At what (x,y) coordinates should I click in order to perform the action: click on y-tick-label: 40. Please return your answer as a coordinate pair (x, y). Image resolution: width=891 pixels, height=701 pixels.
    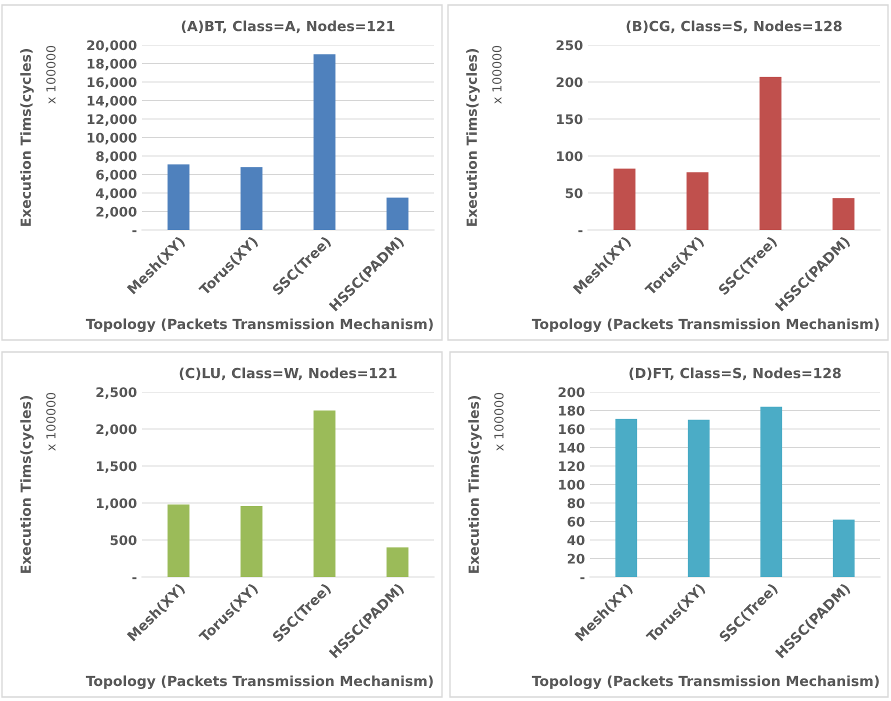
    Looking at the image, I should click on (576, 540).